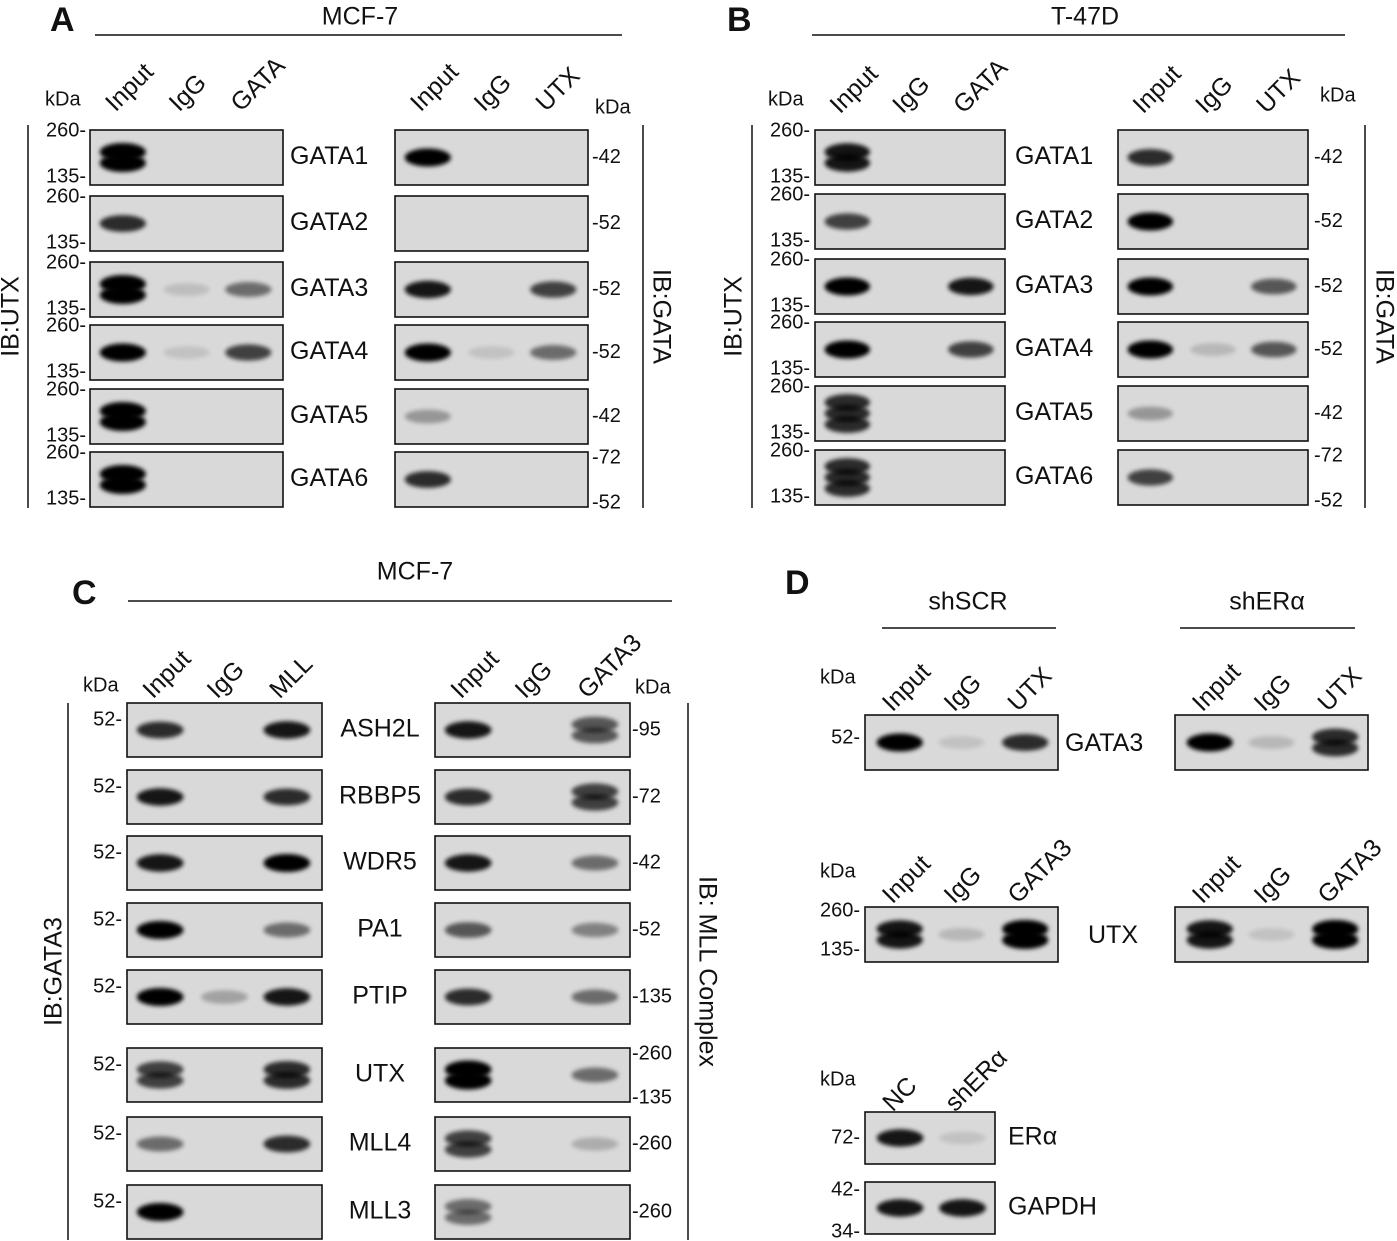 The height and width of the screenshot is (1241, 1397). Describe the element at coordinates (967, 602) in the screenshot. I see `group-label: shSCR` at that location.